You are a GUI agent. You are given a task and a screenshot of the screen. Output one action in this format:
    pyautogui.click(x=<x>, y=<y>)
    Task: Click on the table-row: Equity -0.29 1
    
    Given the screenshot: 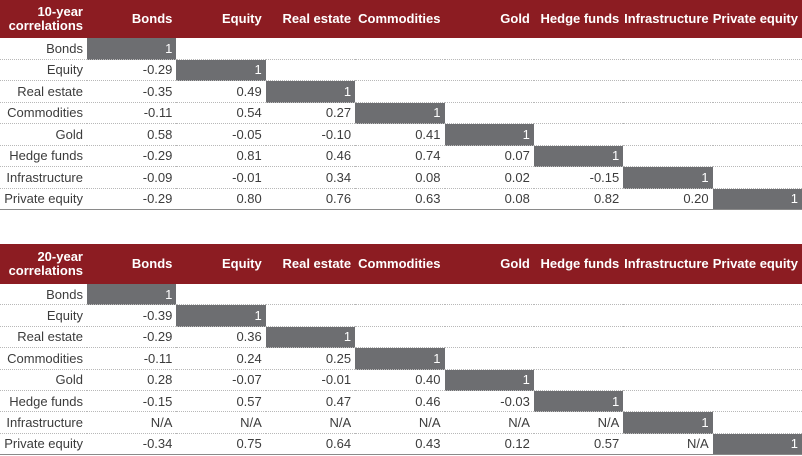 What is the action you would take?
    pyautogui.click(x=401, y=70)
    